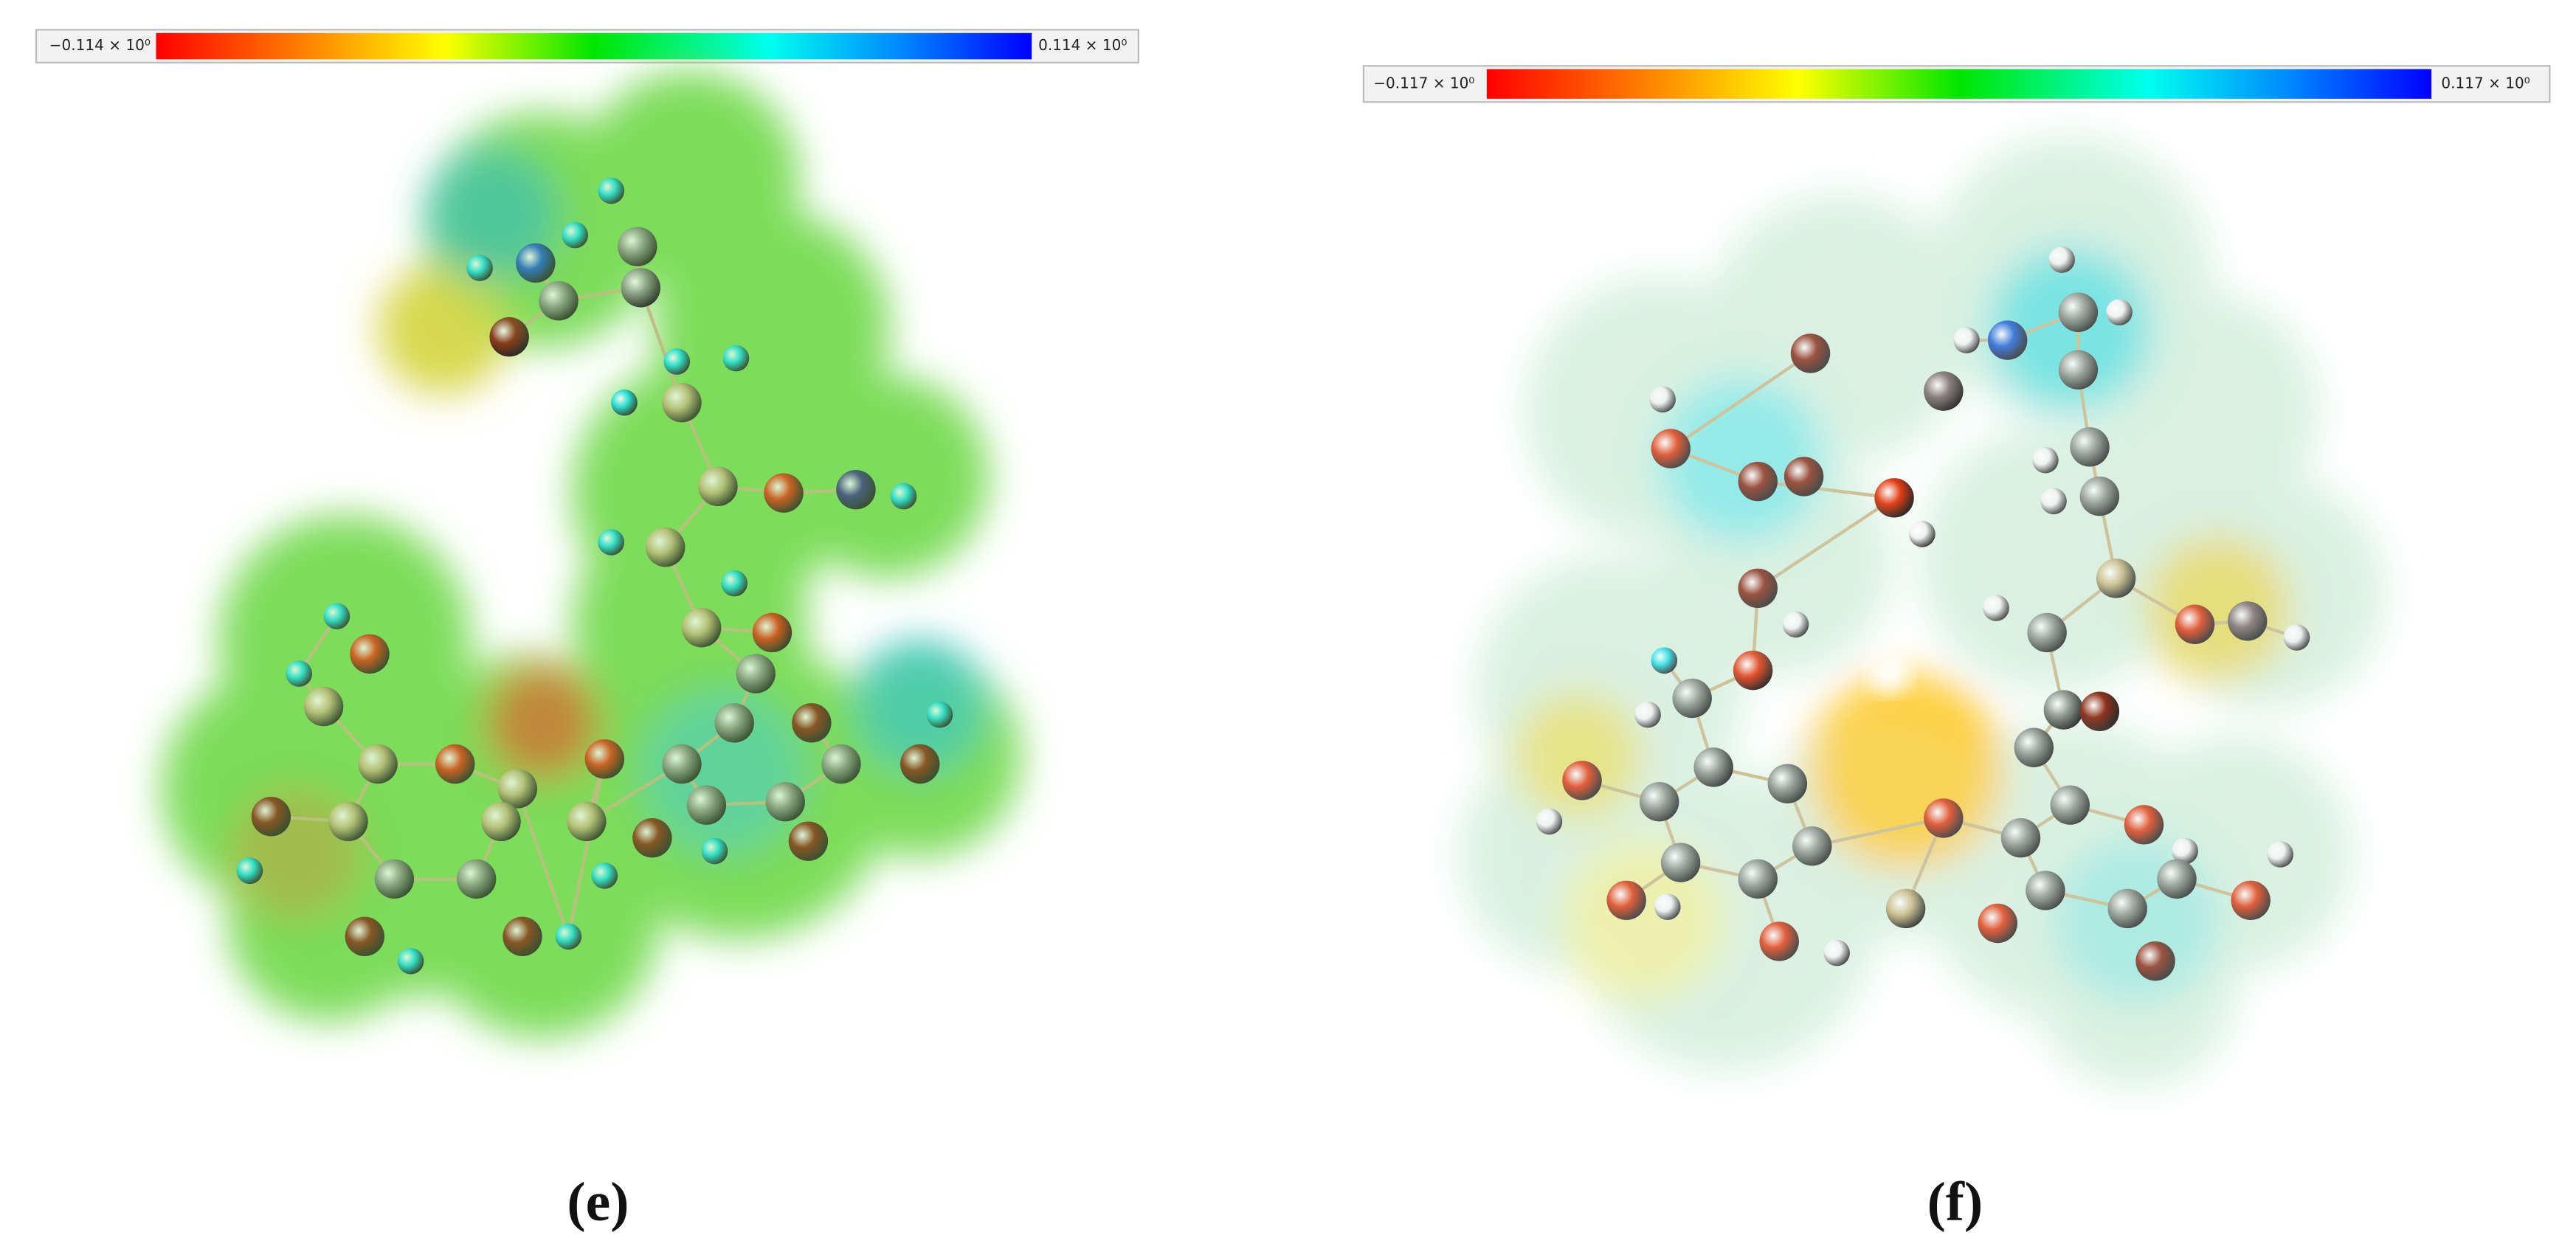 This screenshot has height=1252, width=2576. What do you see at coordinates (1082, 45) in the screenshot?
I see `colorbar-max: 0.114 × 10⁰` at bounding box center [1082, 45].